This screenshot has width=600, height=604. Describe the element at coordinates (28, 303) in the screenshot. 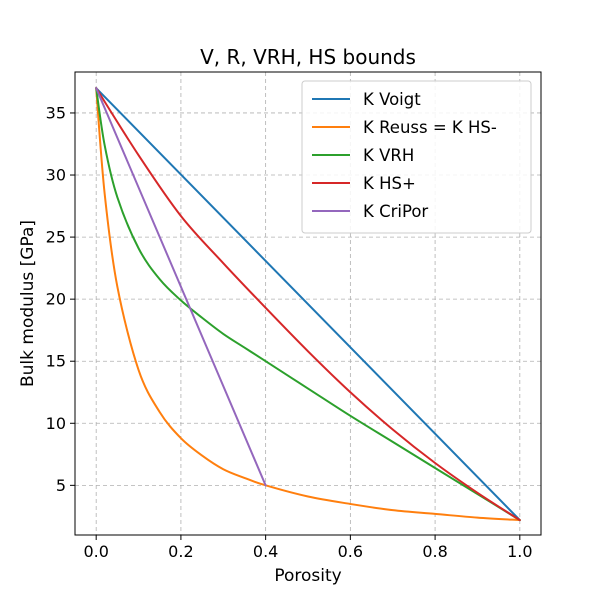

I see `y-axis-label: Bulk modulus [GPa]` at that location.